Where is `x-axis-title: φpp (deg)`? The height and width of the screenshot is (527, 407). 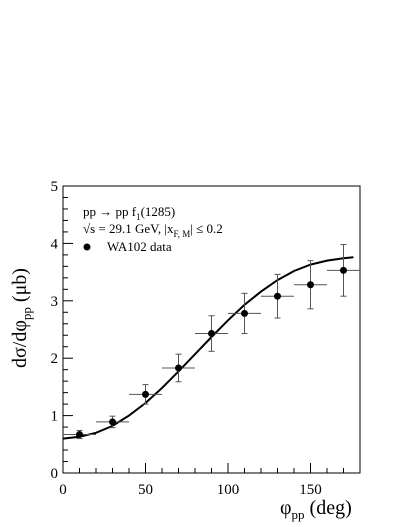
x-axis-title: φpp (deg) is located at coordinates (316, 509).